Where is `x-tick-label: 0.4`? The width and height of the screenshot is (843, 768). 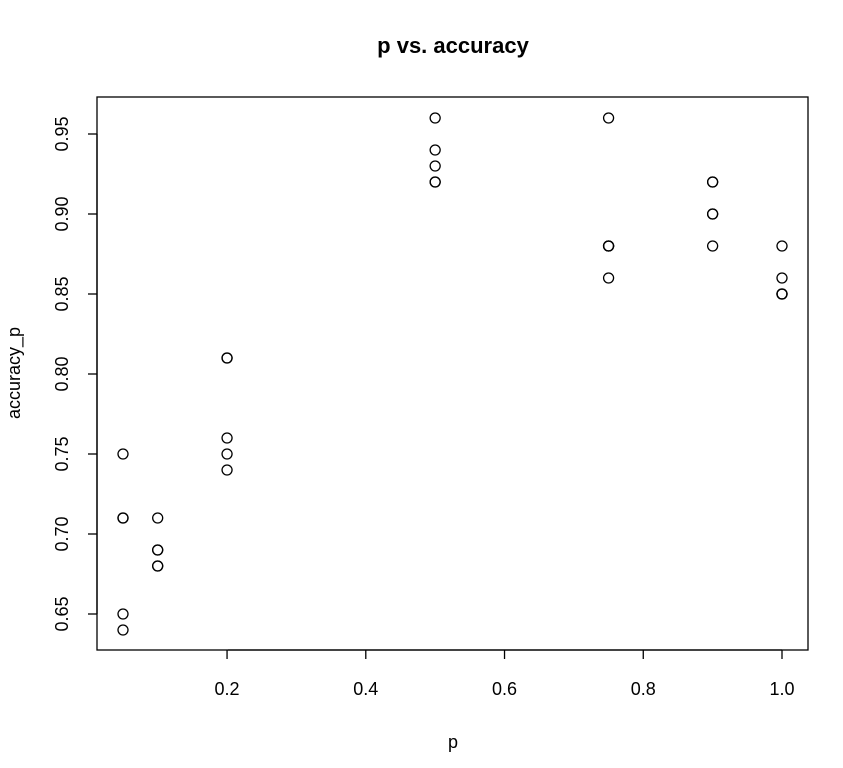
x-tick-label: 0.4 is located at coordinates (365, 689).